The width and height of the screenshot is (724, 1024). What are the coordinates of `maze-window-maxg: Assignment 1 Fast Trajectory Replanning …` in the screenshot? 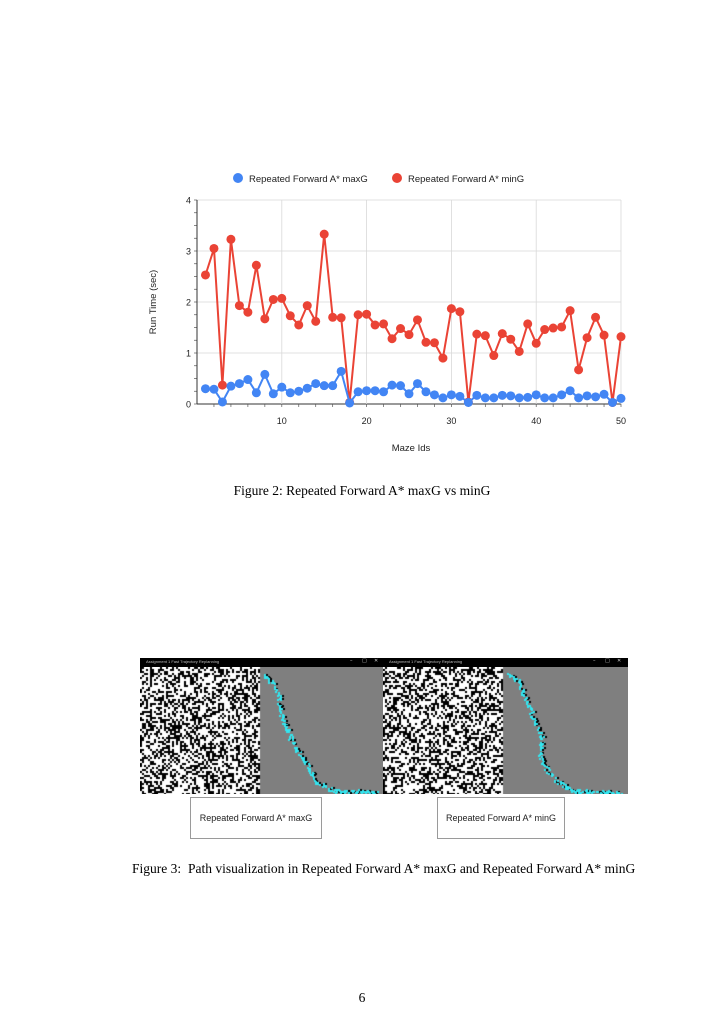 It's located at (262, 726).